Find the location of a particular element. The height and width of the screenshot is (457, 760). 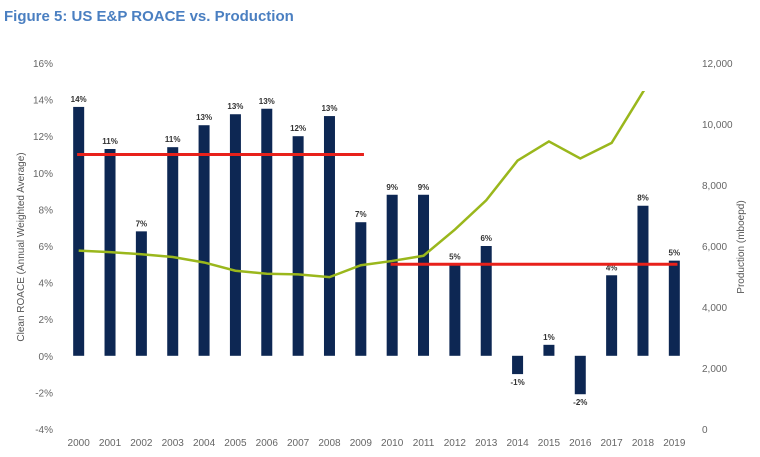

right-axis-title: Production (mboepd) is located at coordinates (741, 246).